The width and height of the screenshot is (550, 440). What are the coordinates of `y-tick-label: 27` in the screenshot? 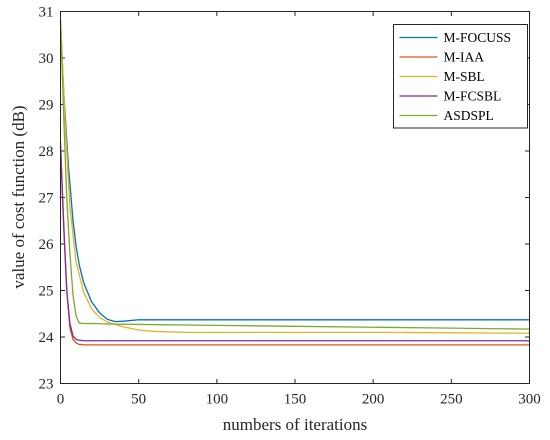 It's located at (47, 199).